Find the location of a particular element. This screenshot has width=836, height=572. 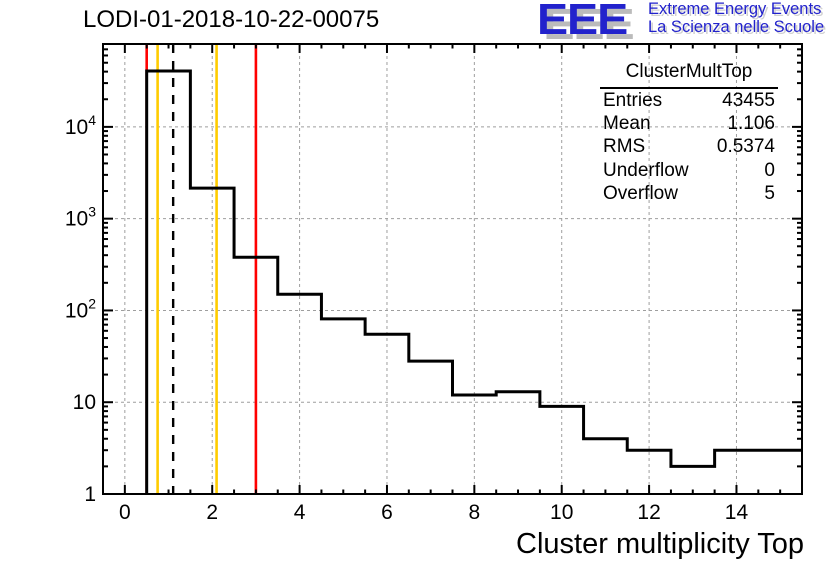

stats-row-entries: Entries 43455 is located at coordinates (689, 100).